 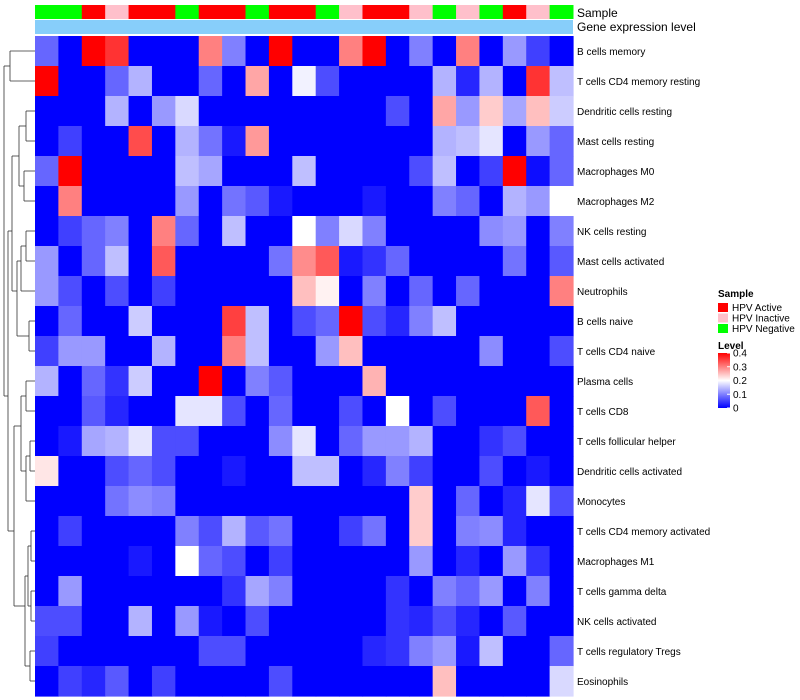 I want to click on level-tick-label: 0.1, so click(x=740, y=395).